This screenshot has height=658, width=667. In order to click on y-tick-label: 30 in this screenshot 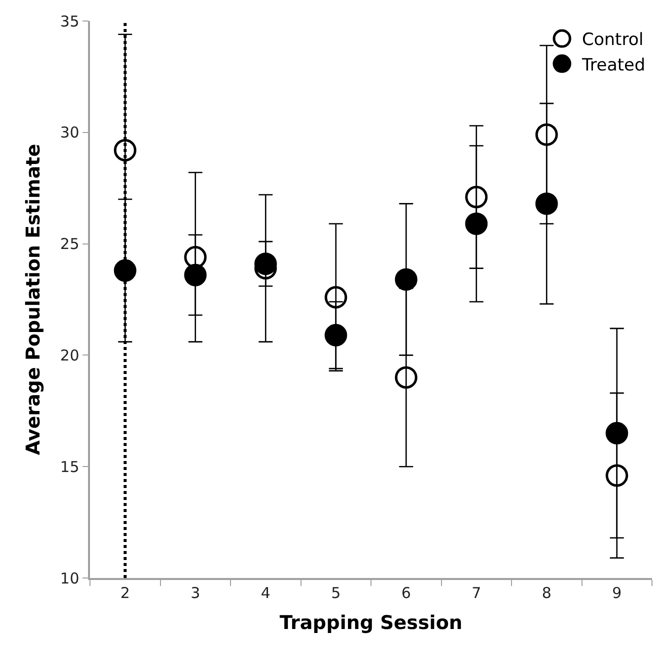, I will do `click(70, 133)`.